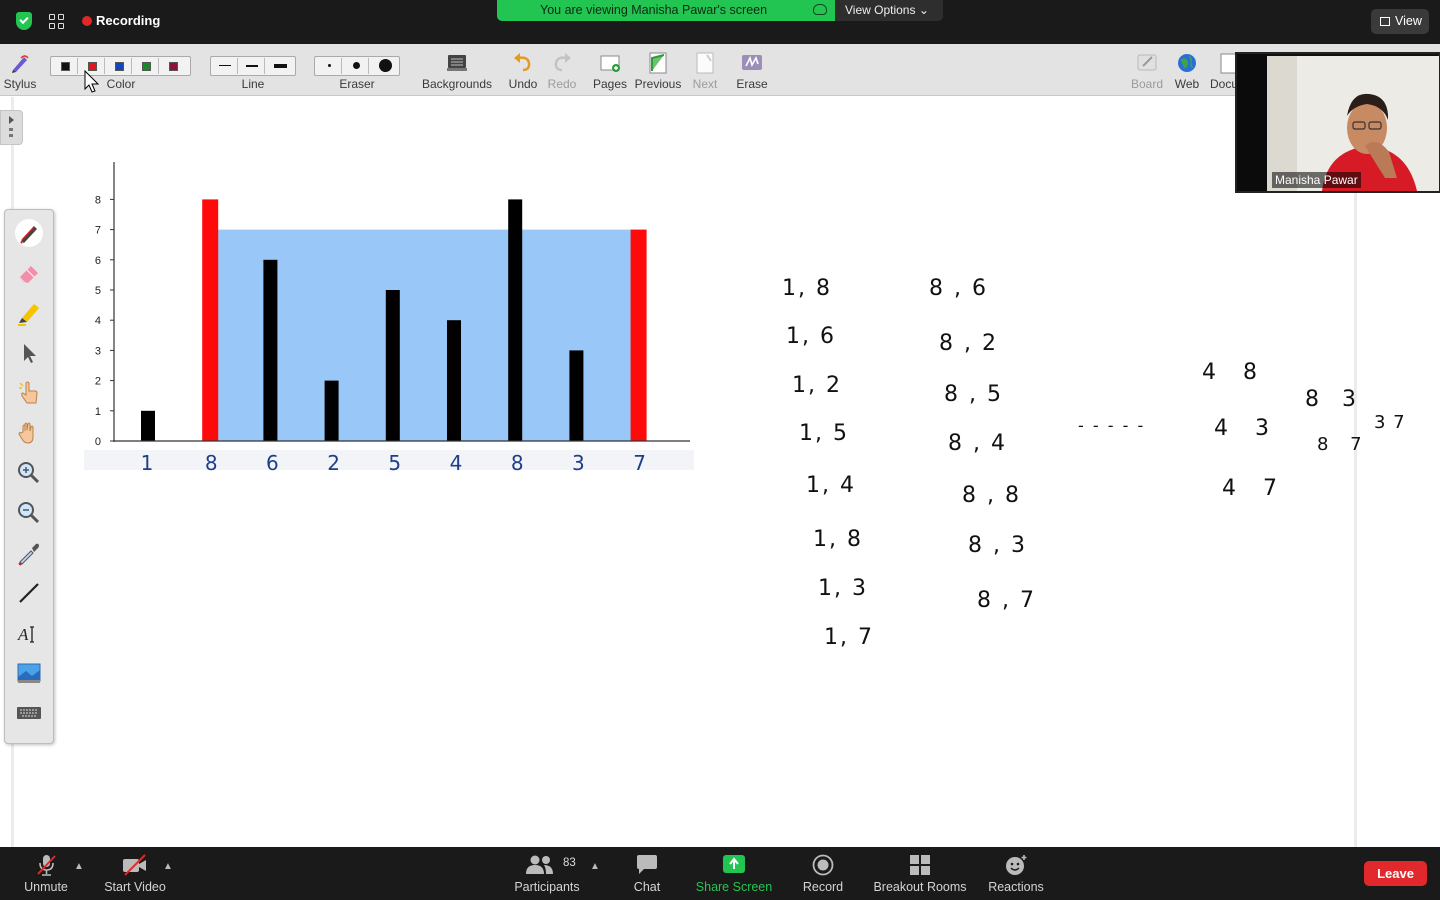 This screenshot has height=900, width=1440. I want to click on share-screen-button: Share Screen, so click(734, 873).